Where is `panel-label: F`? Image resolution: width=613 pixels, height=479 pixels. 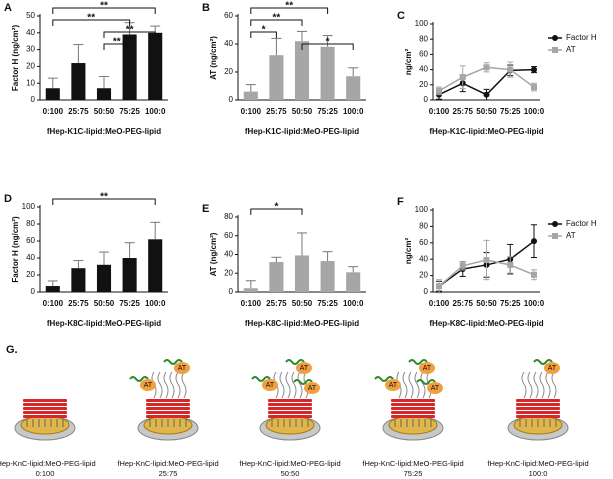
panel-label: F is located at coordinates (400, 202).